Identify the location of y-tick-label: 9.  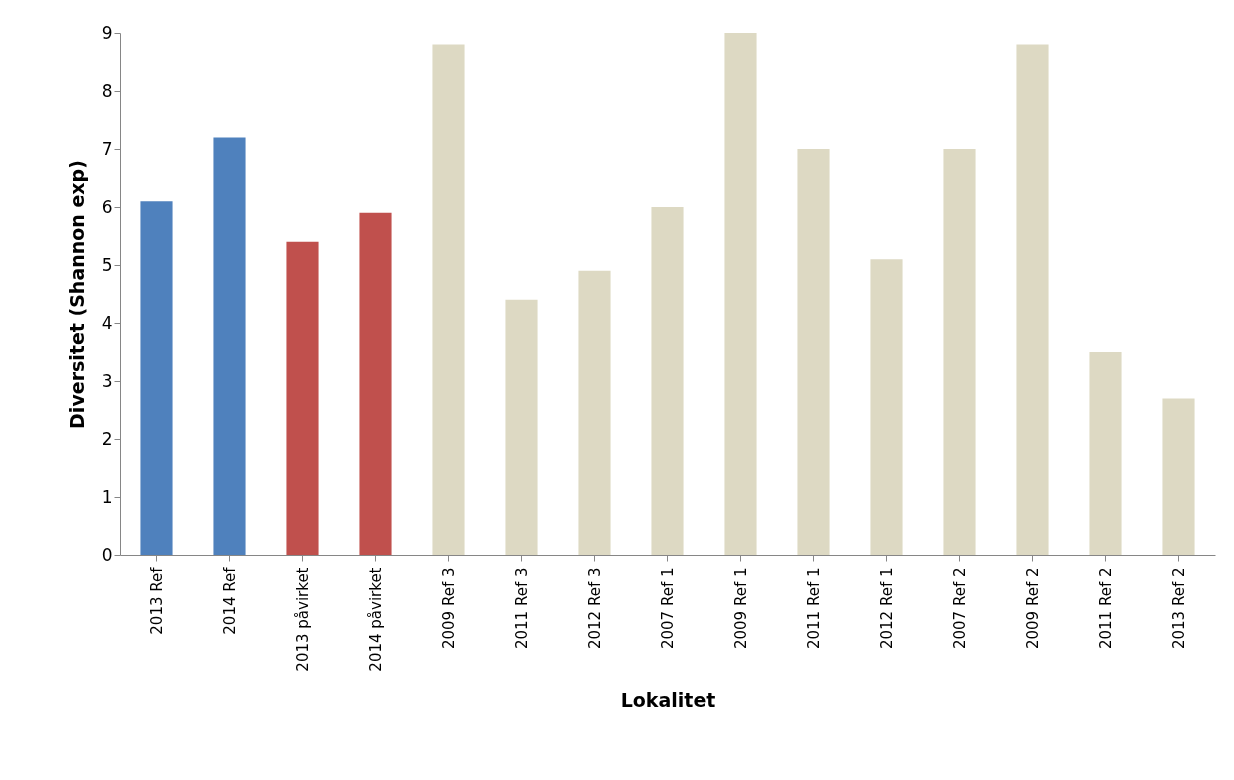
(107, 32).